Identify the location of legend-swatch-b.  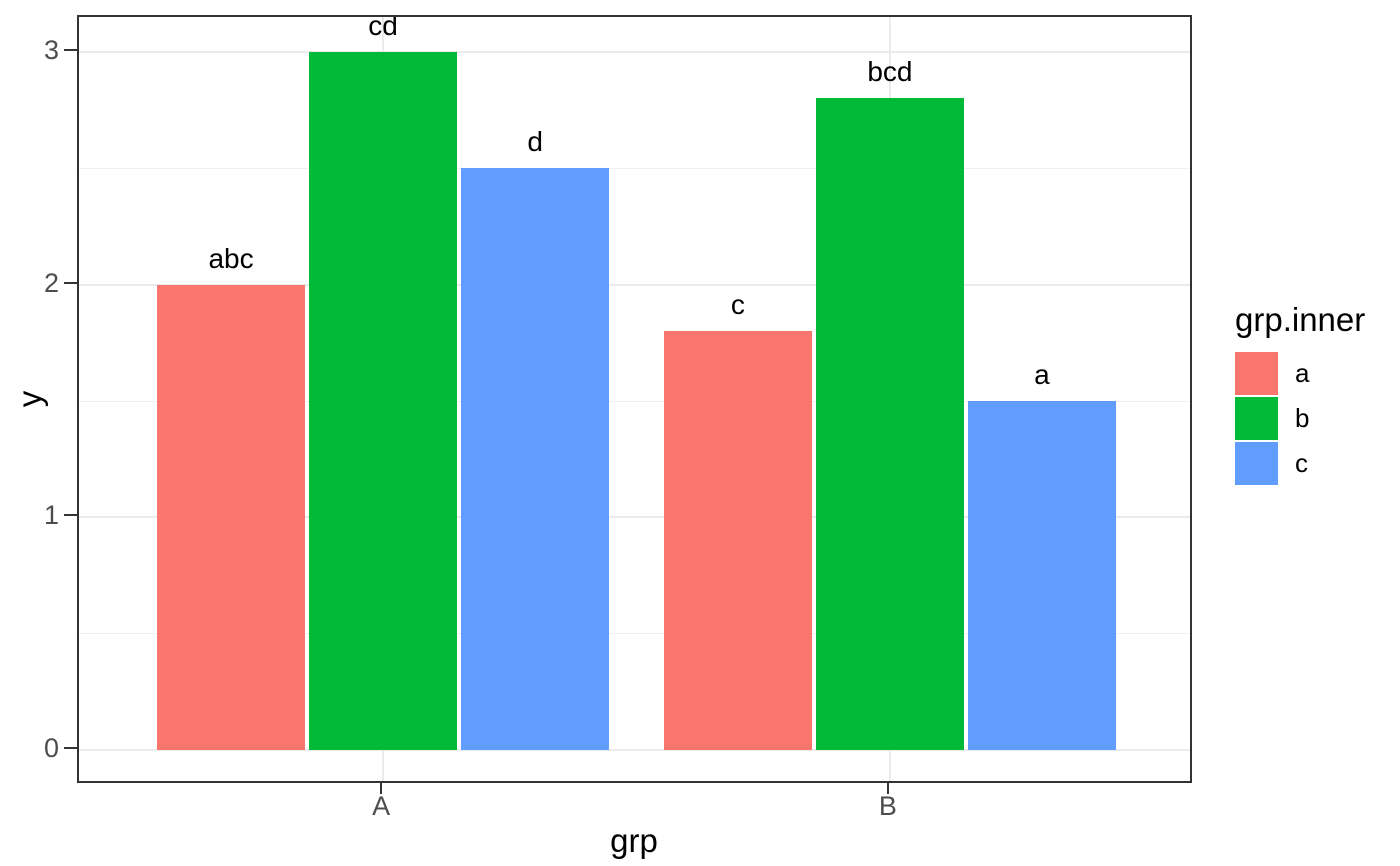
(1256, 418).